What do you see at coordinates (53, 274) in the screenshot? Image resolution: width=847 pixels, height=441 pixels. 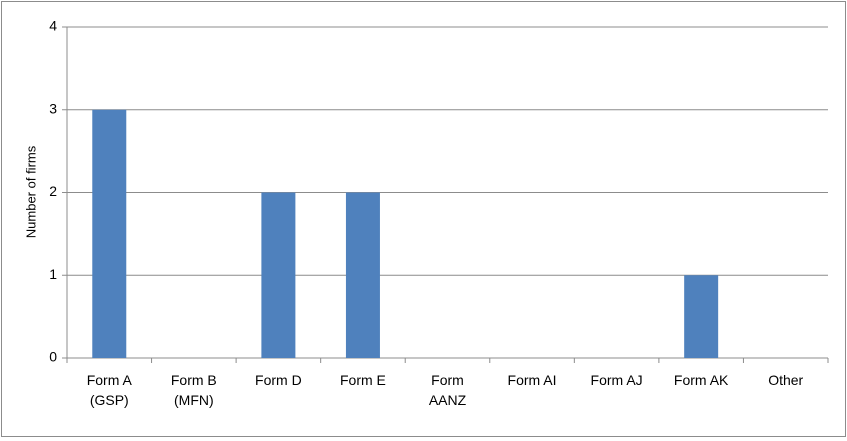 I see `y-tick-label: 1` at bounding box center [53, 274].